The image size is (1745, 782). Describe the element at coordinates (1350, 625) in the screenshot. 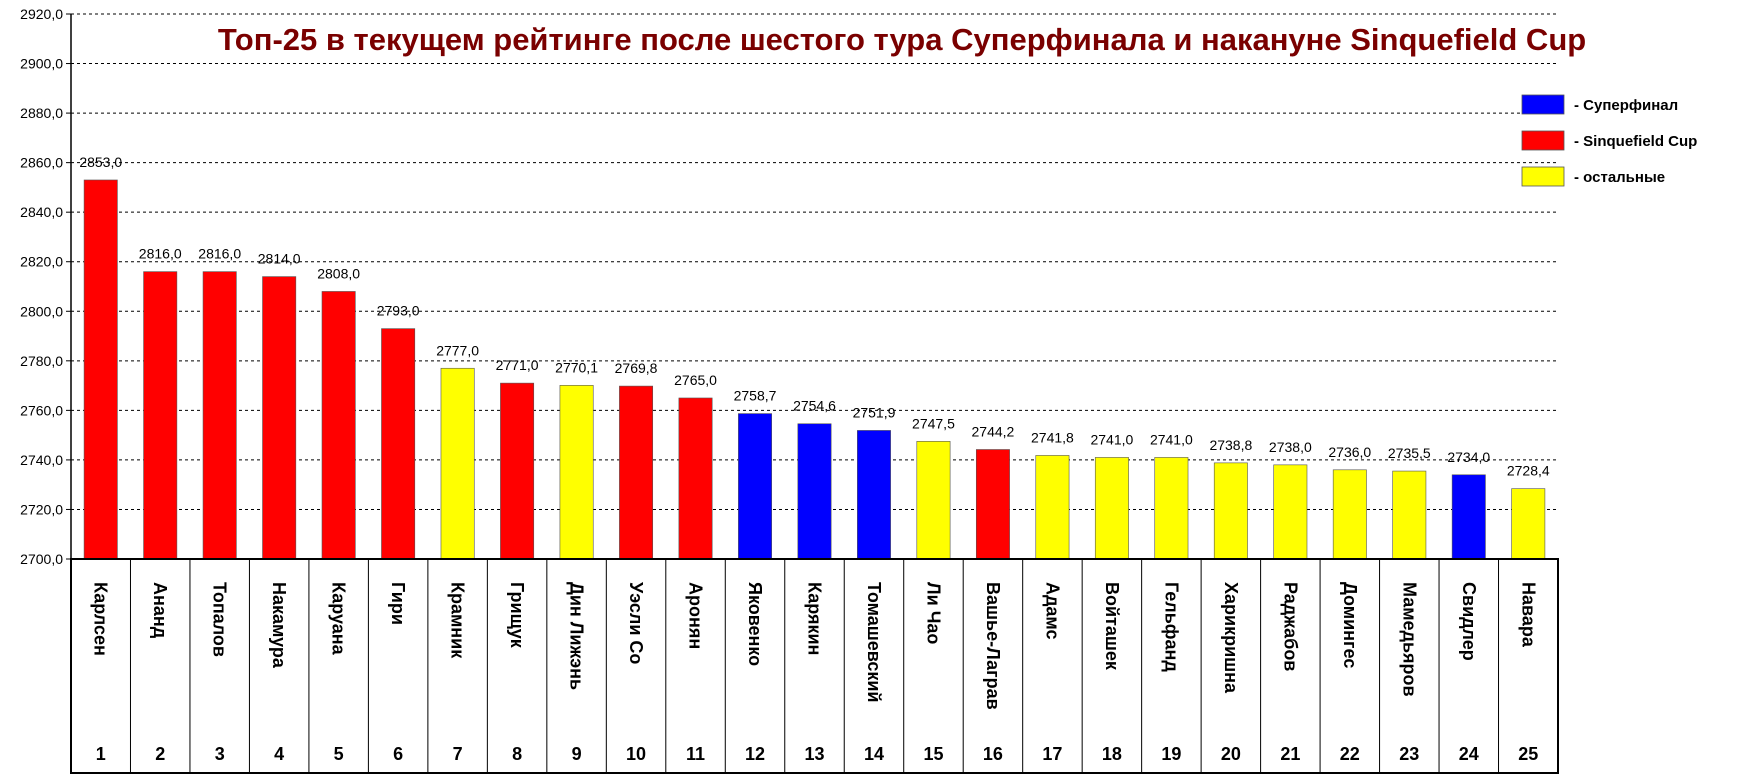

I see `category-label: Домингес` at that location.